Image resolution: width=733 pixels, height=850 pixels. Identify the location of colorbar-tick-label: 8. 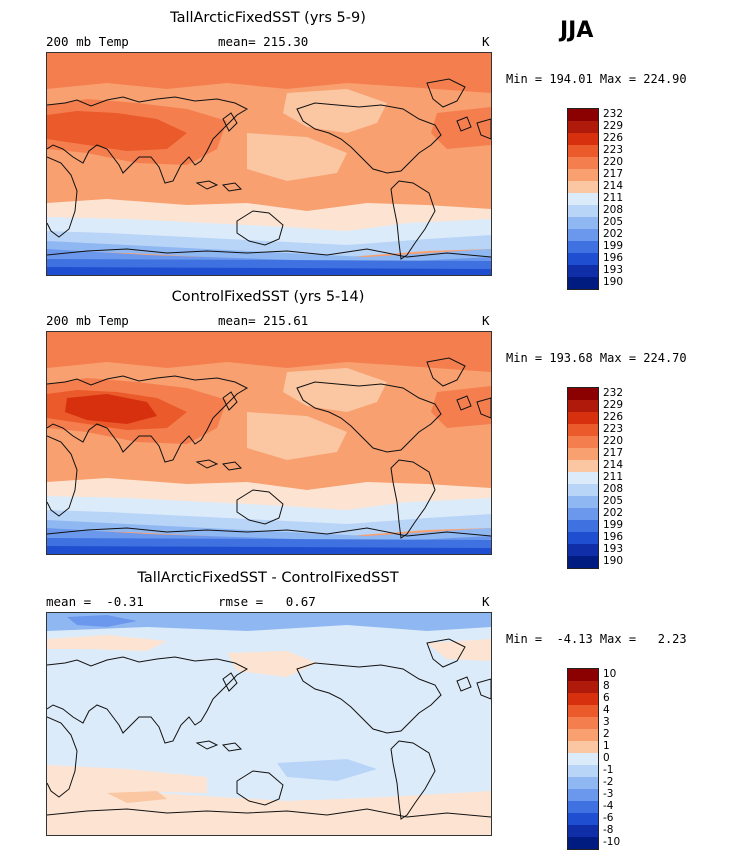
(606, 686).